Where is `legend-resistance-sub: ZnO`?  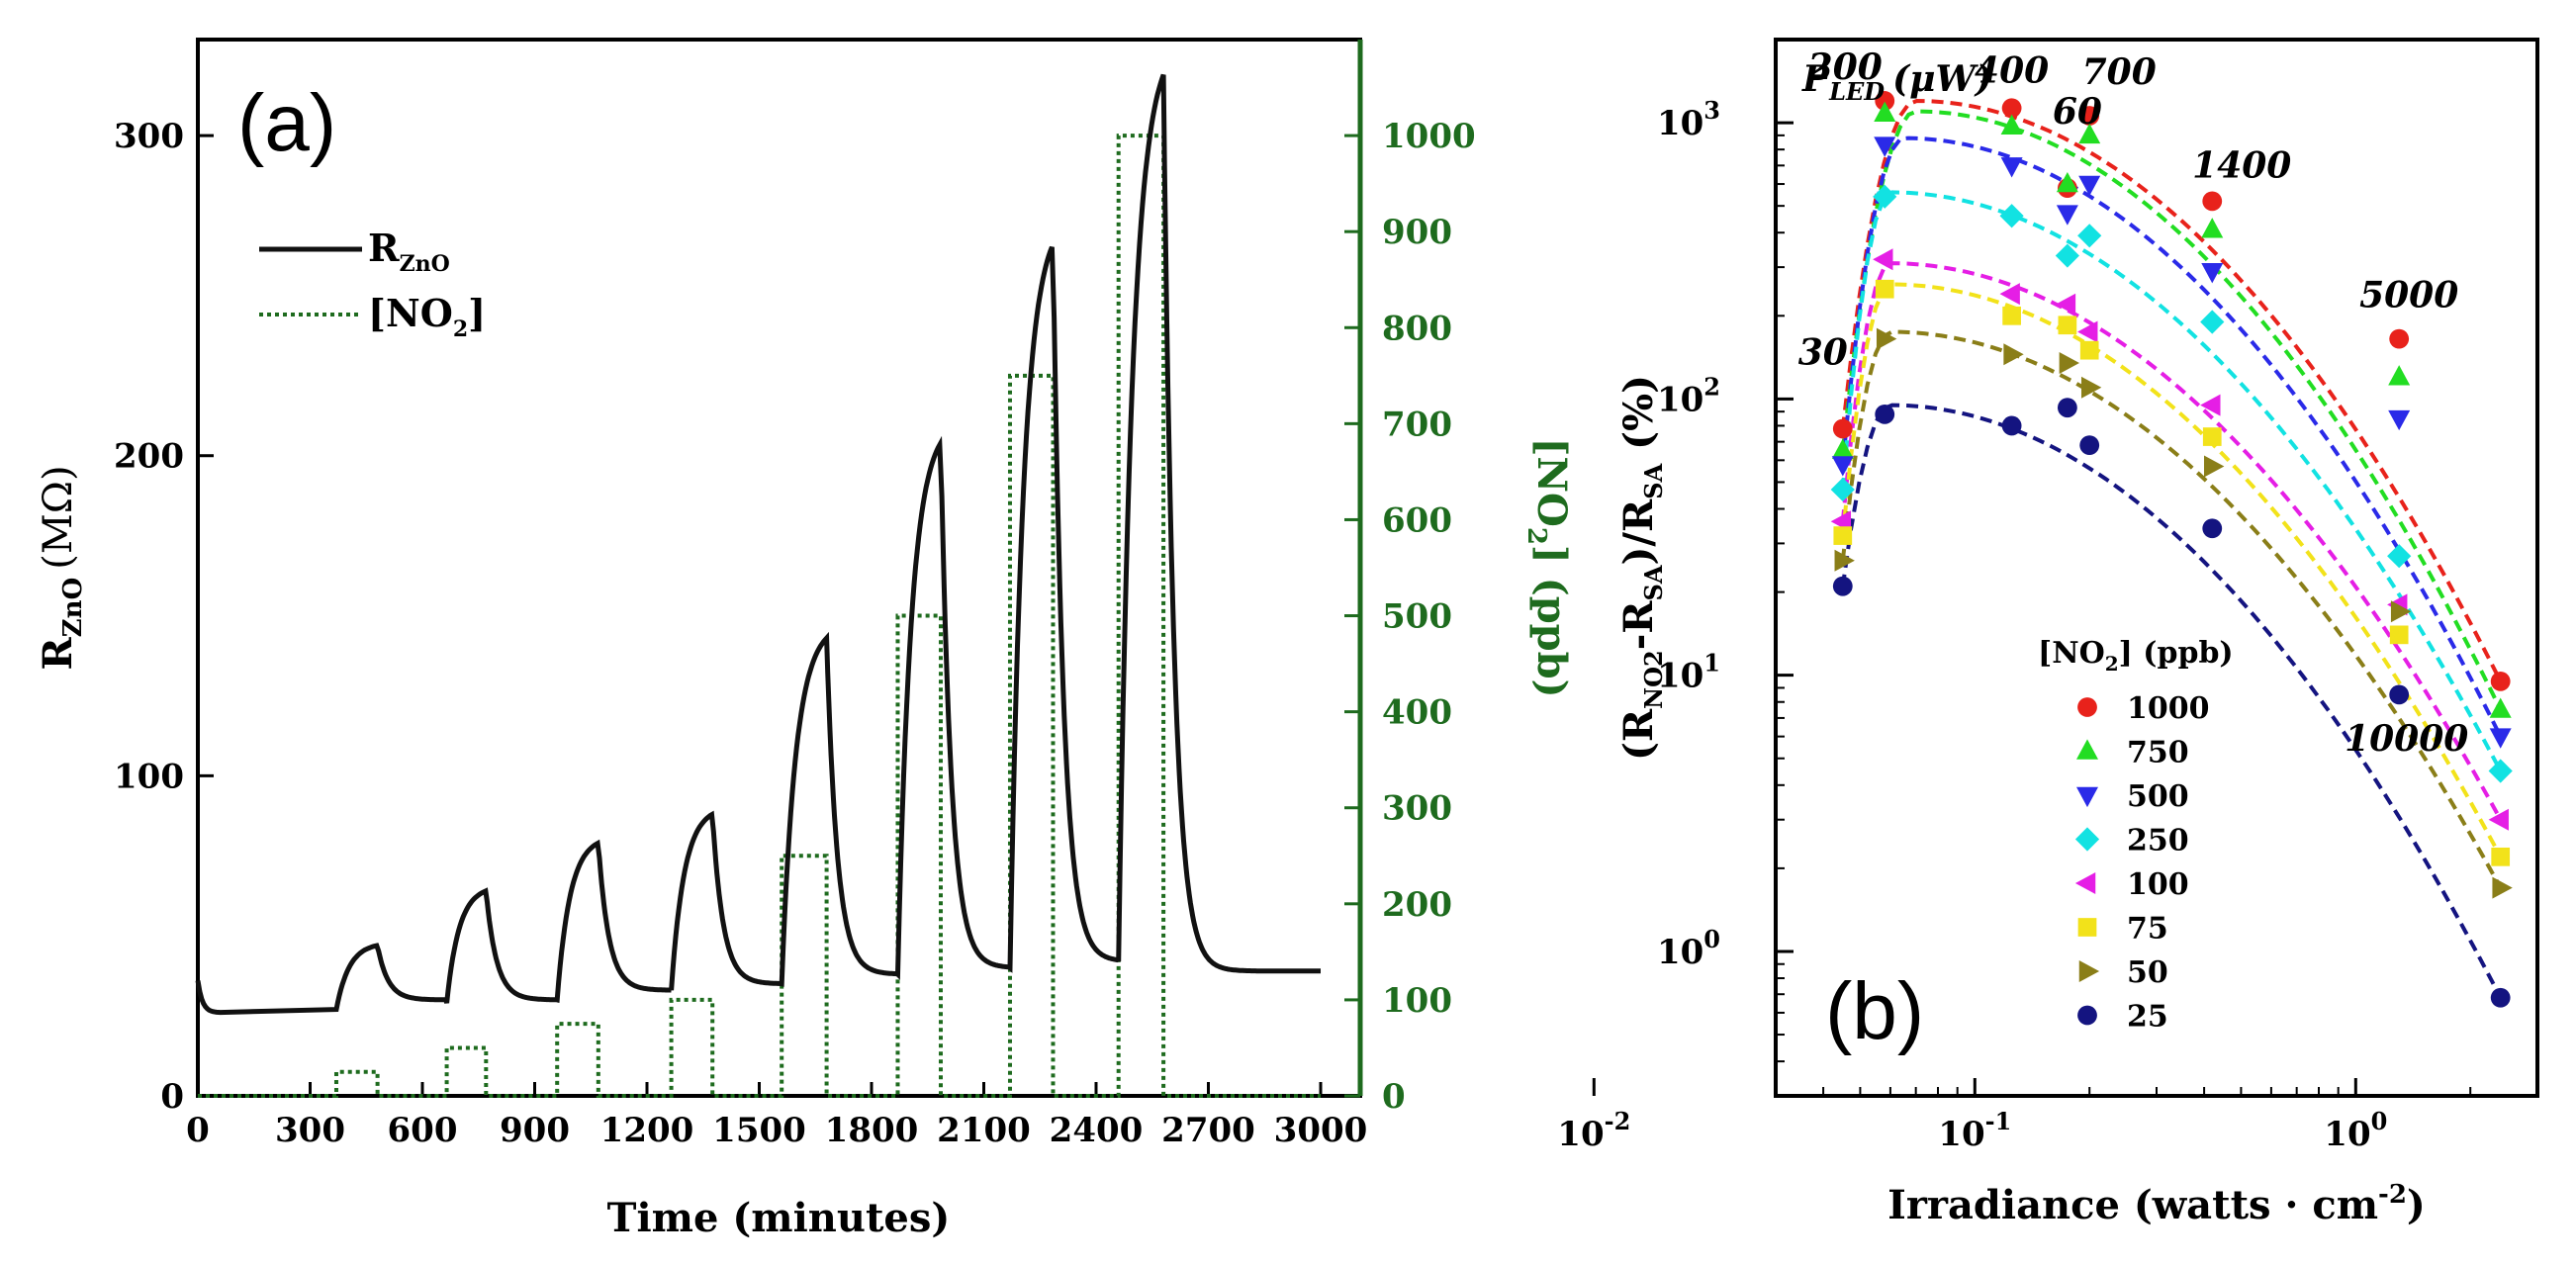 legend-resistance-sub: ZnO is located at coordinates (425, 264).